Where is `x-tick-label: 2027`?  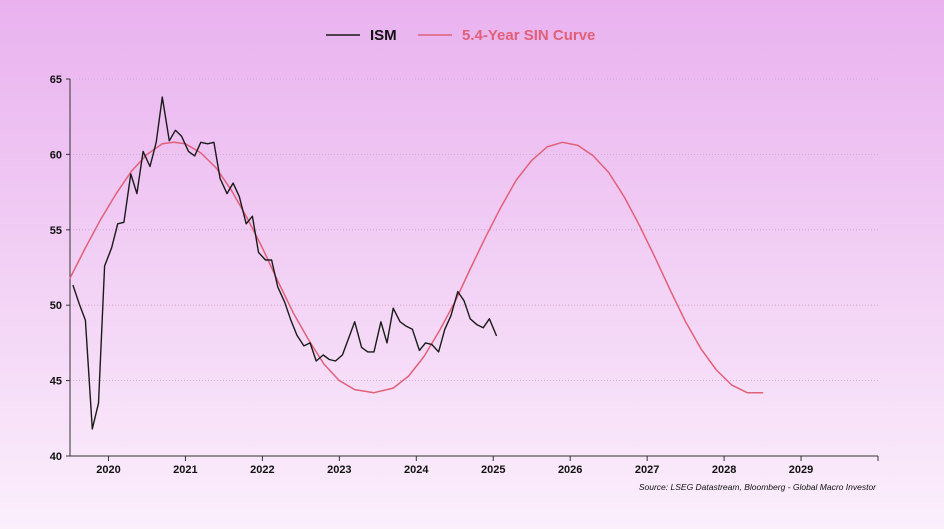
x-tick-label: 2027 is located at coordinates (647, 470).